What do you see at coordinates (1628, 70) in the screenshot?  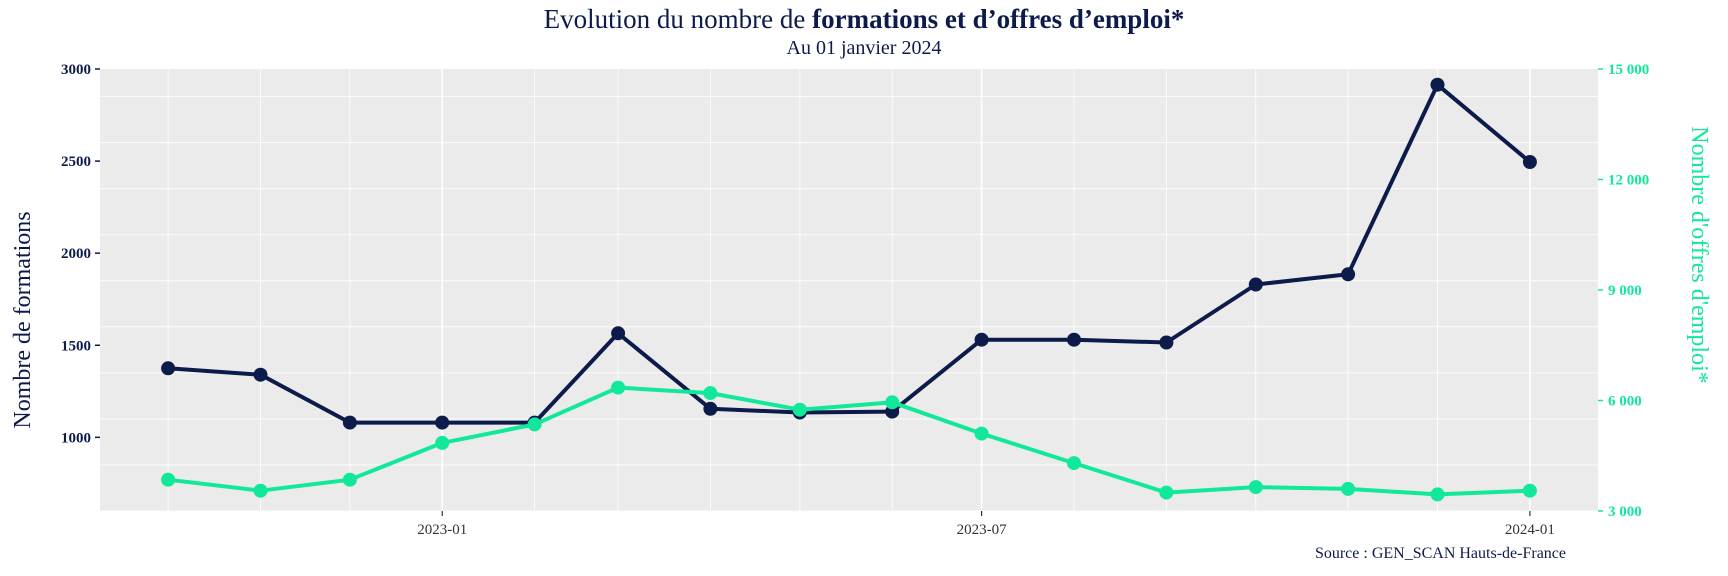 I see `y-tick-label-right: 15 000` at bounding box center [1628, 70].